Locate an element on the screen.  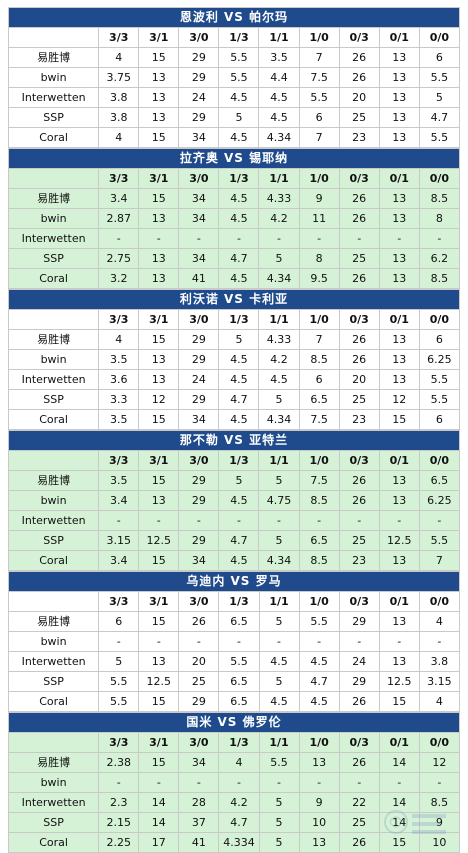
match-title: 乌迪内 VS 罗马 is located at coordinates (234, 582).